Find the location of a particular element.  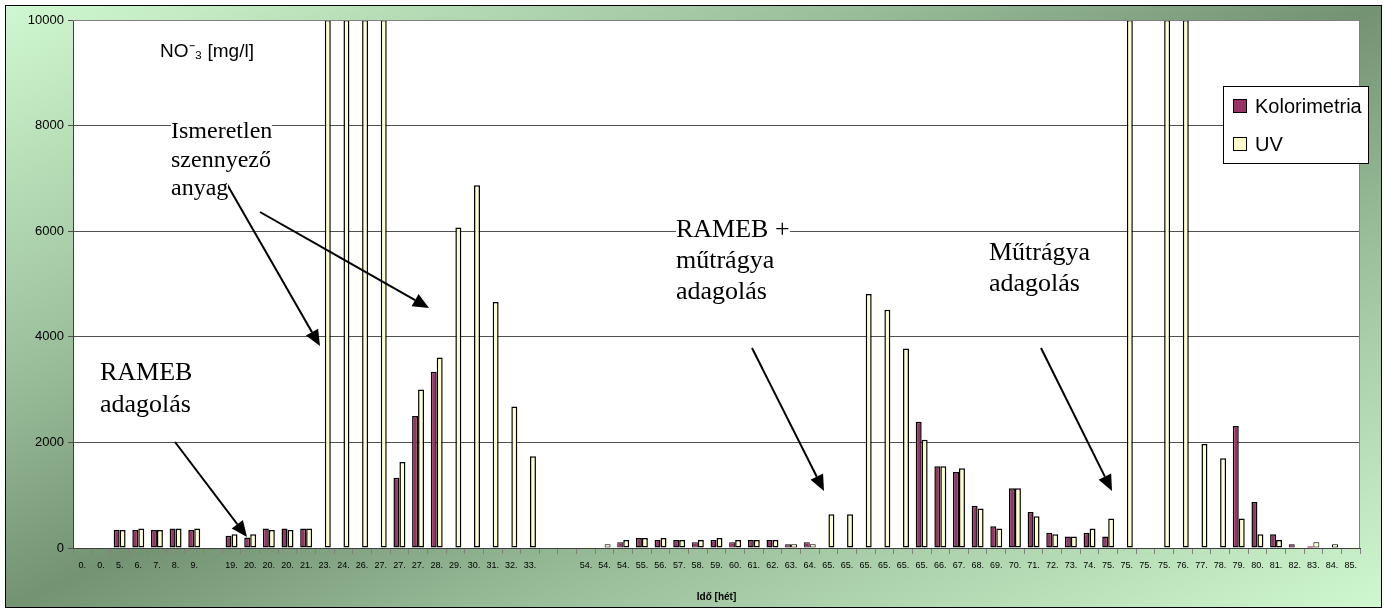

x-tick-label: 61. is located at coordinates (754, 564).